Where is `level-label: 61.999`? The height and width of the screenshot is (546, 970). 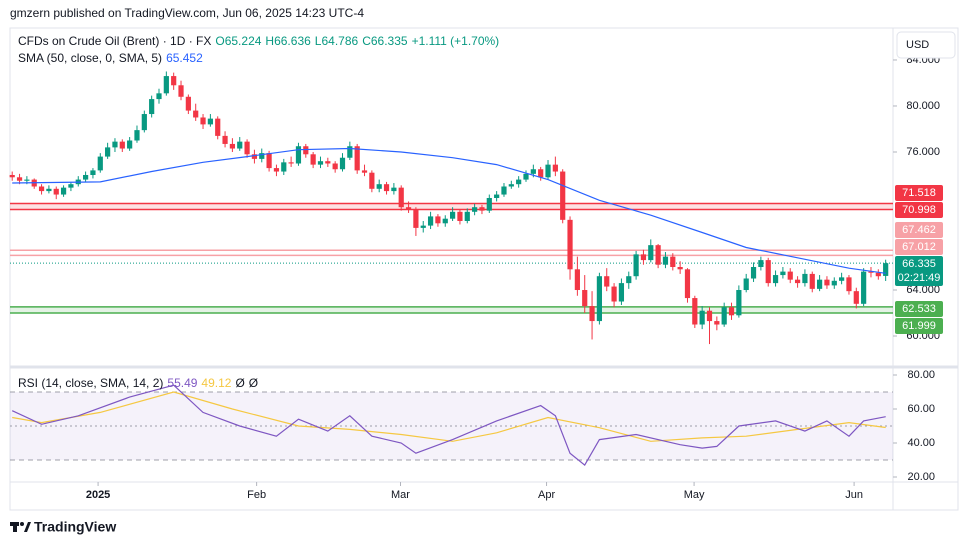 level-label: 61.999 is located at coordinates (919, 326).